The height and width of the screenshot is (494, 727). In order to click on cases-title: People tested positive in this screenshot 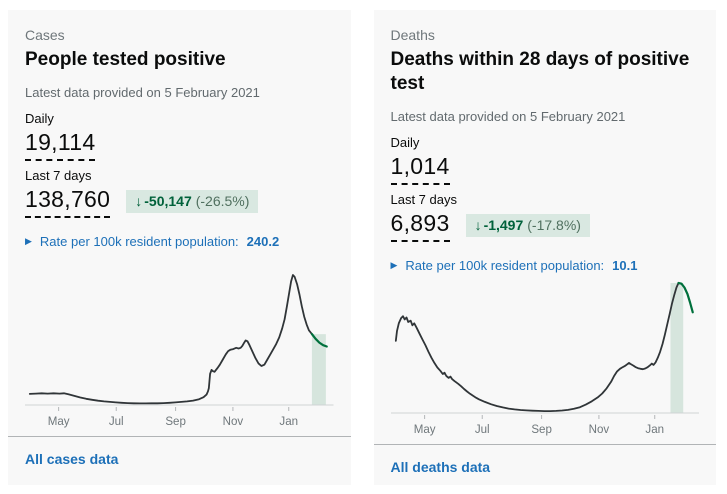, I will do `click(125, 59)`.